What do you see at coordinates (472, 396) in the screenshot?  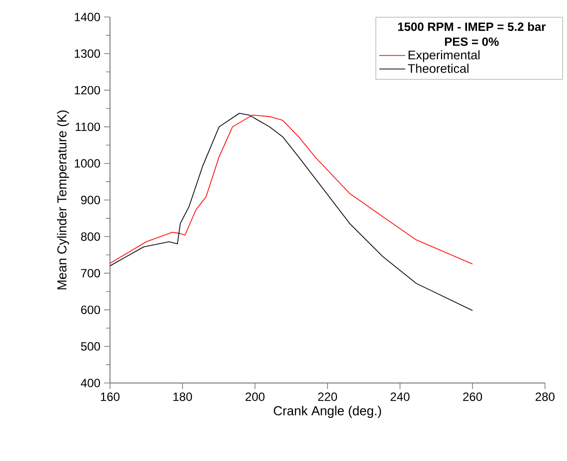 I see `x-tick-label: 260` at bounding box center [472, 396].